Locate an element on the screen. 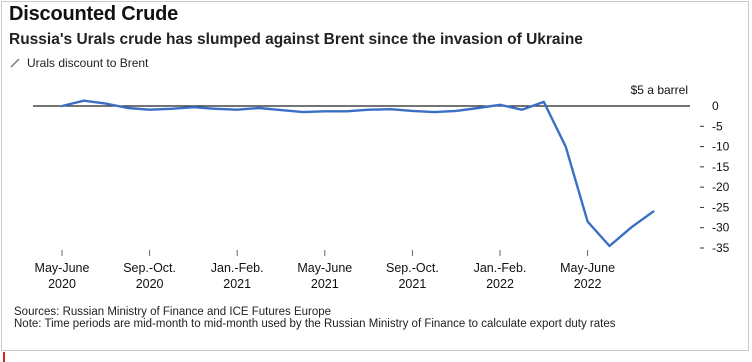  chart-title: Discounted Crude is located at coordinates (94, 14).